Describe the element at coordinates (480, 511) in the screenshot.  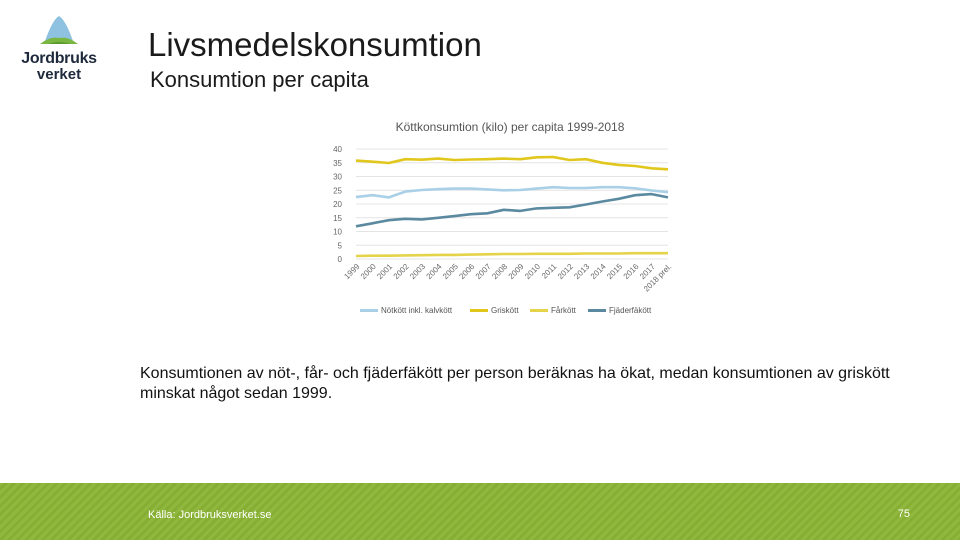
I see `footer-bar` at that location.